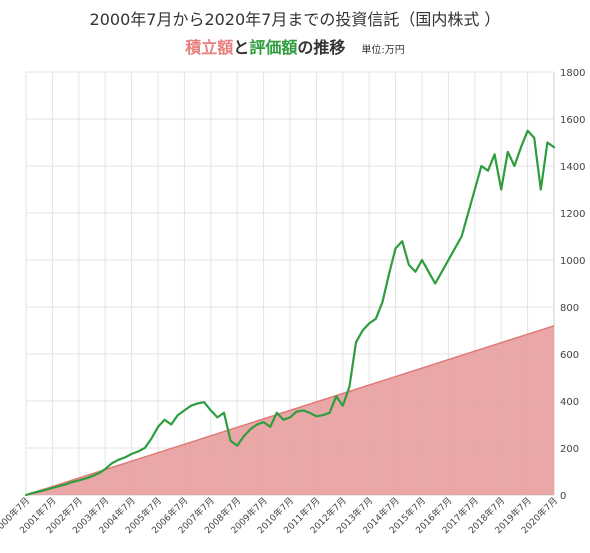  I want to click on chart-title: 2000年7月から2020年7月までの投資信託（国内株式 ）, so click(295, 19).